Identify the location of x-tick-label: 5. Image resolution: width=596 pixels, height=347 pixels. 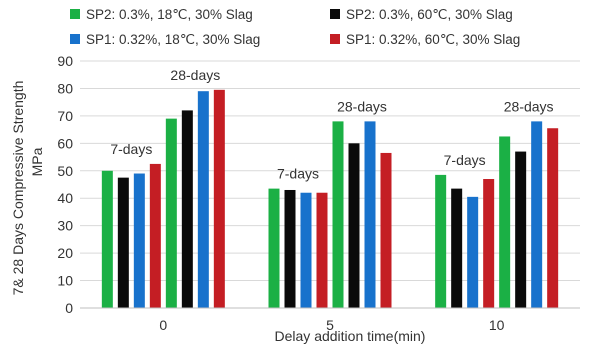
(330, 325).